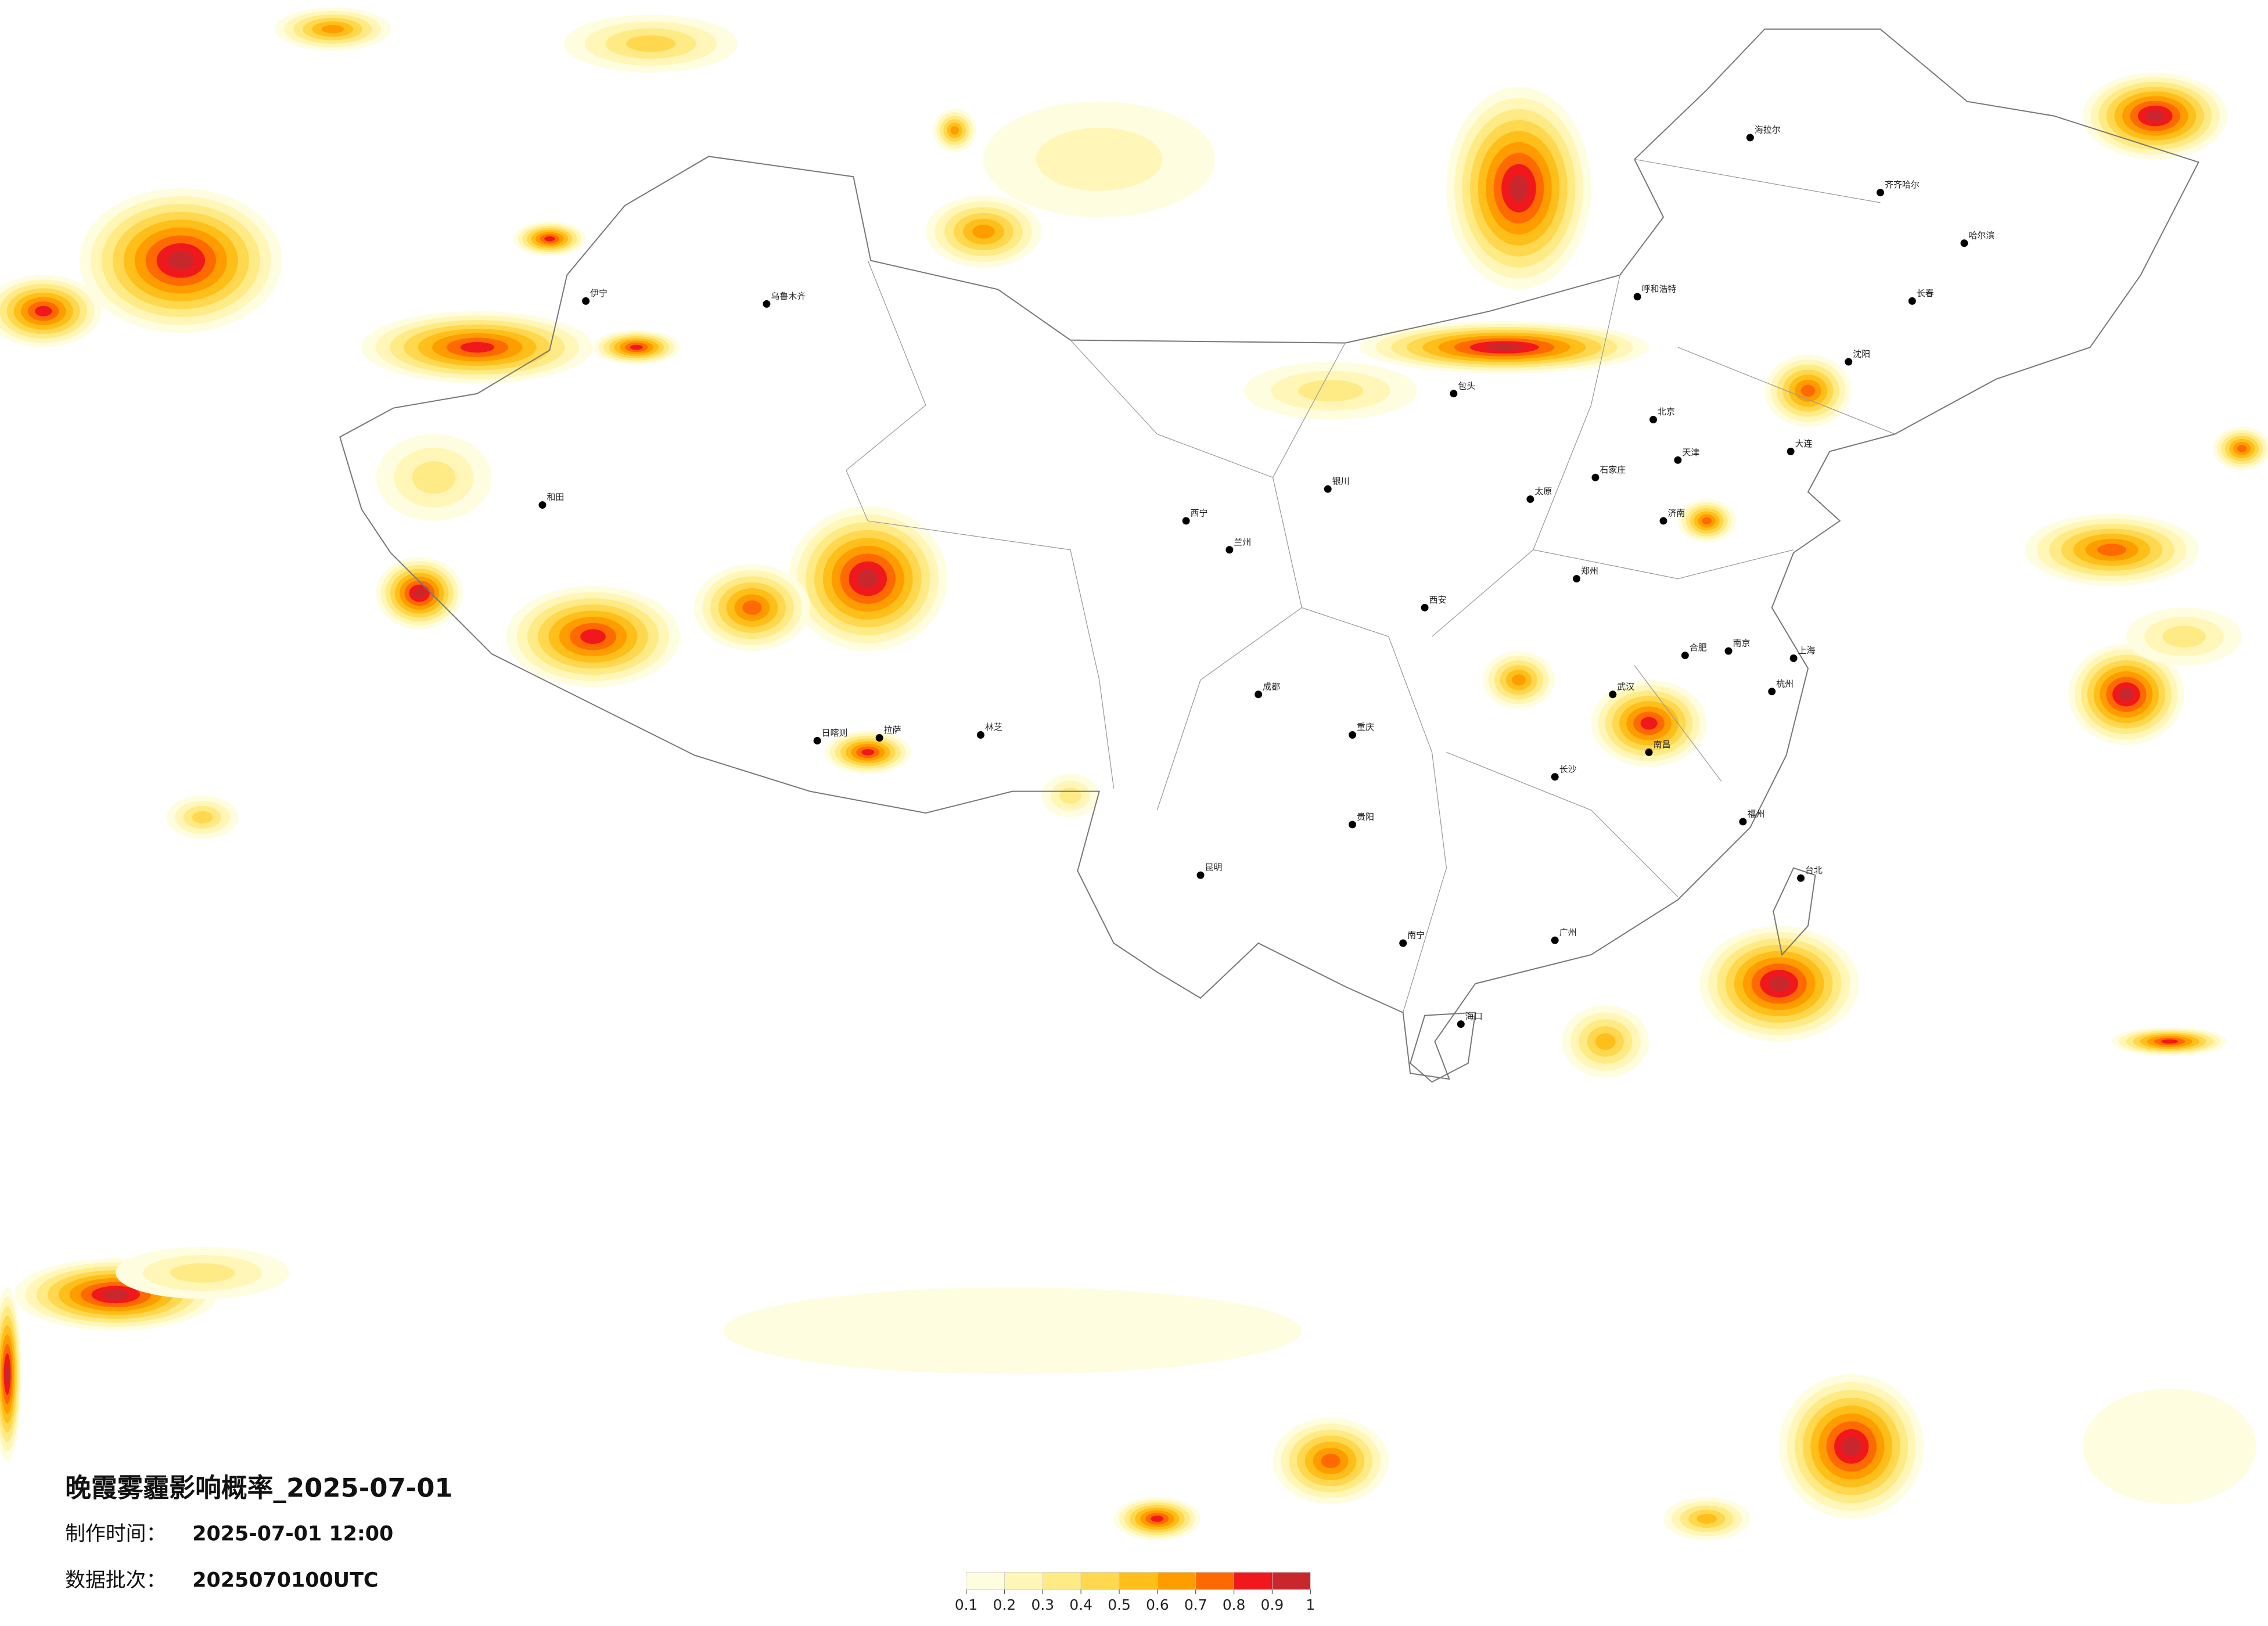 This screenshot has height=1626, width=2268. What do you see at coordinates (1625, 686) in the screenshot?
I see `city-label: 武汉` at bounding box center [1625, 686].